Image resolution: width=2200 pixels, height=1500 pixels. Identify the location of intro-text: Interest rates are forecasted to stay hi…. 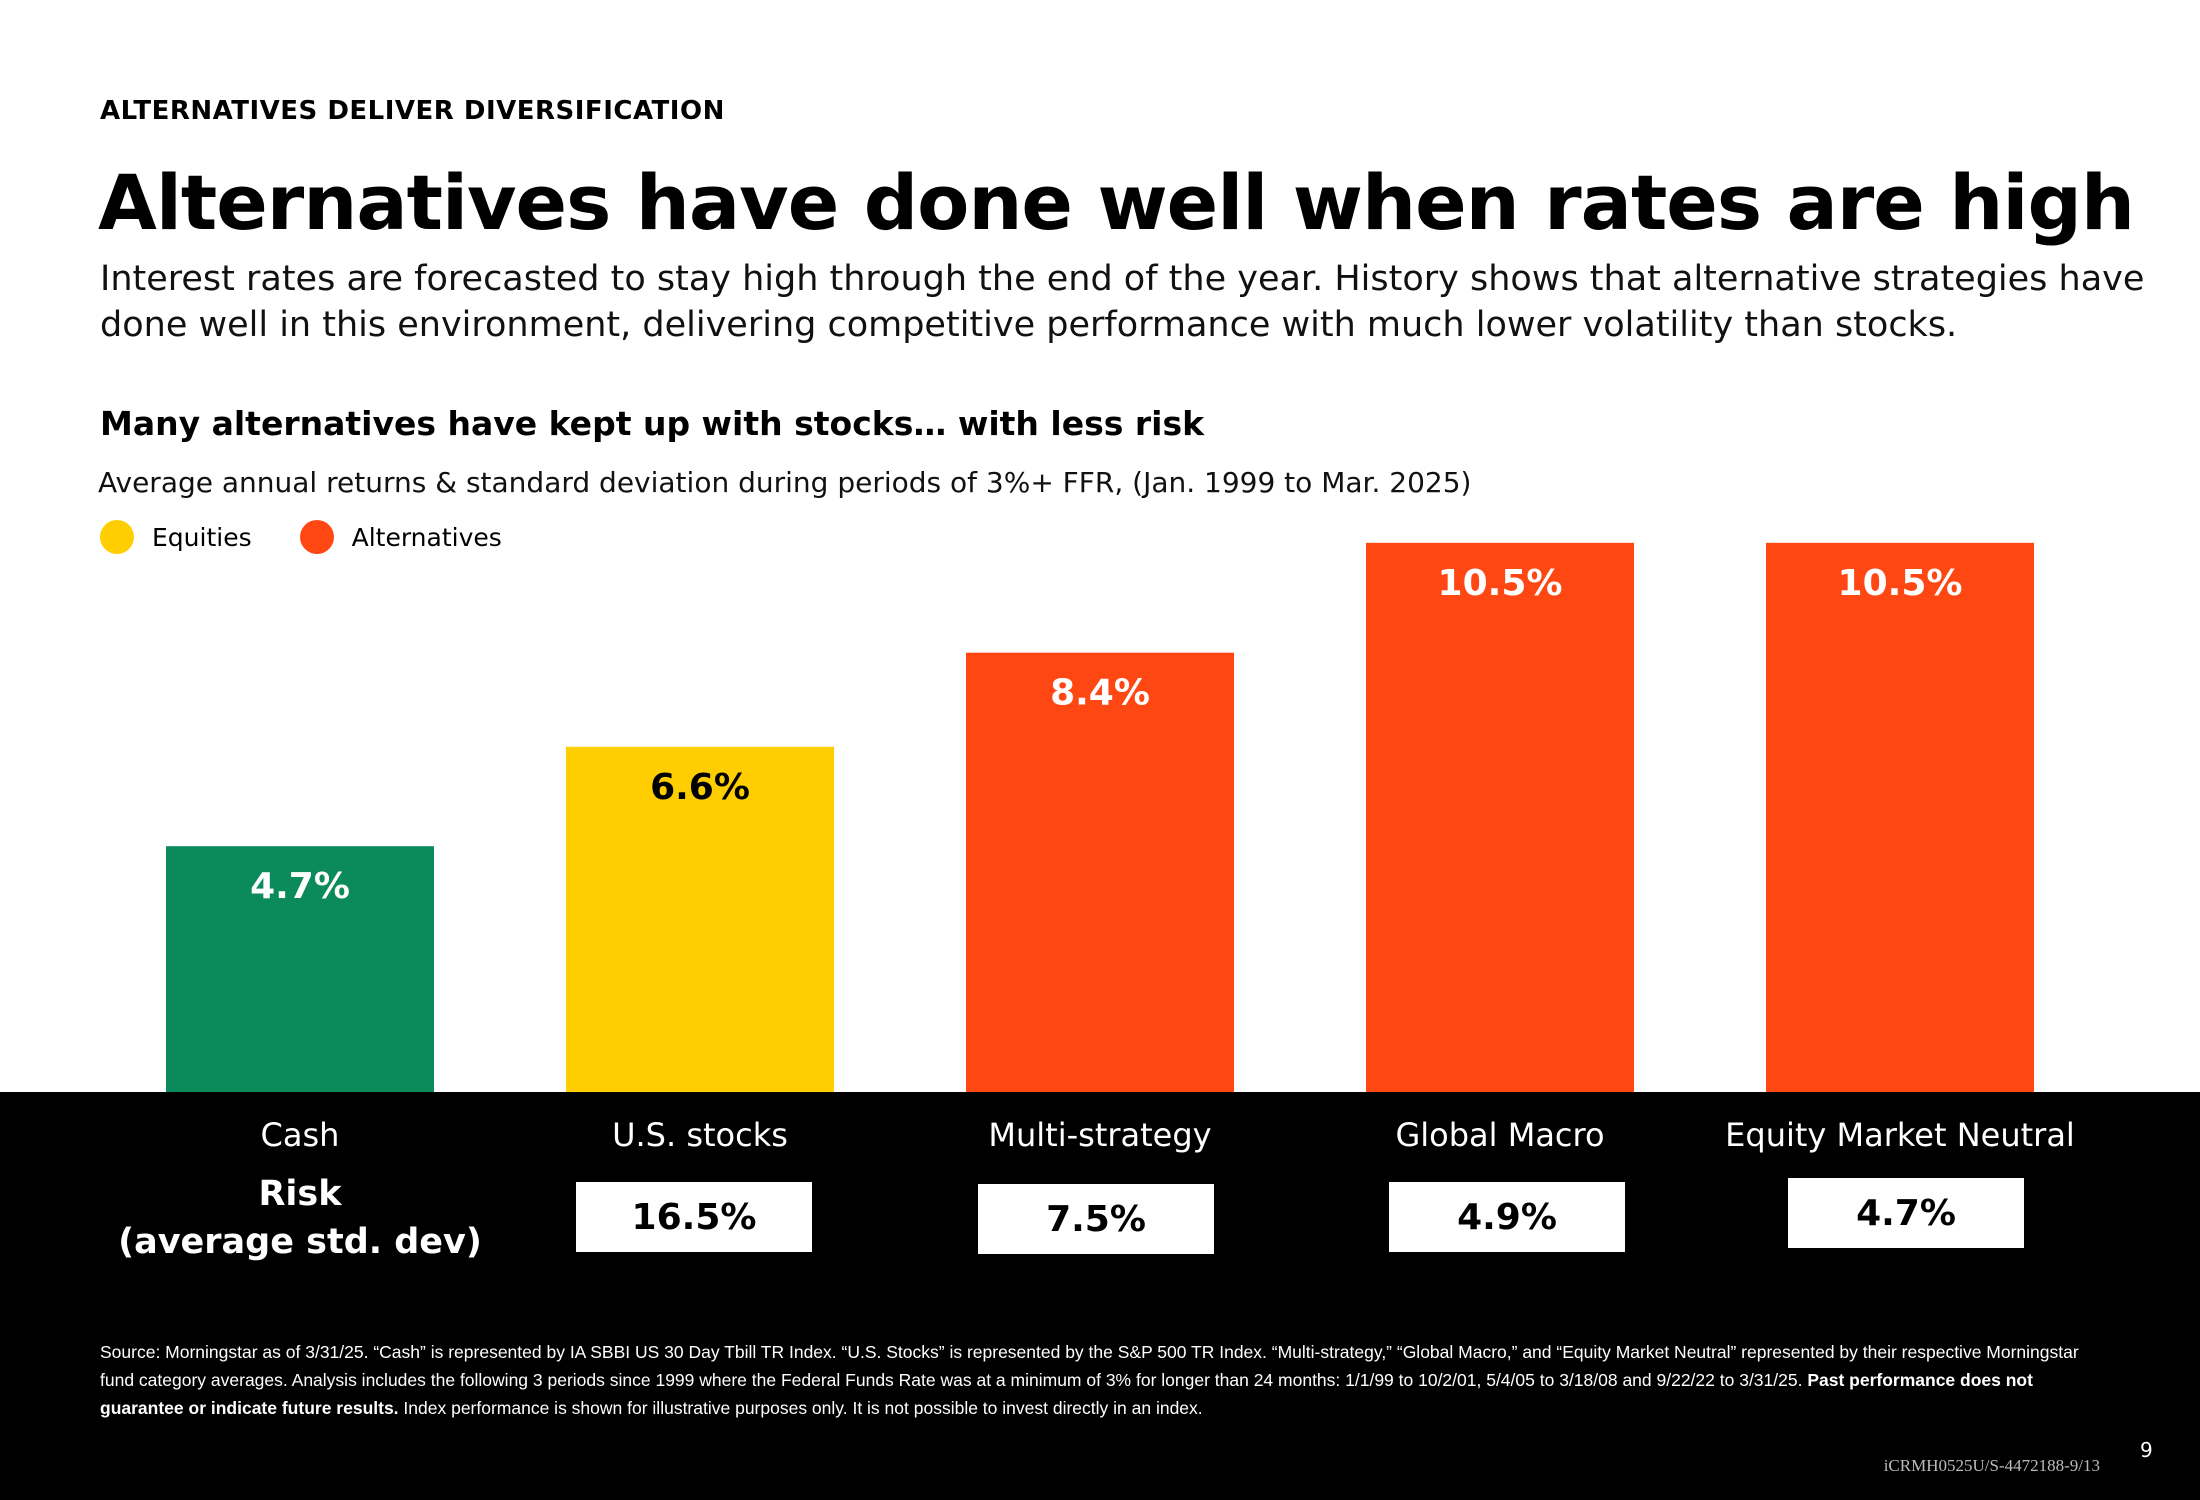
(1122, 302).